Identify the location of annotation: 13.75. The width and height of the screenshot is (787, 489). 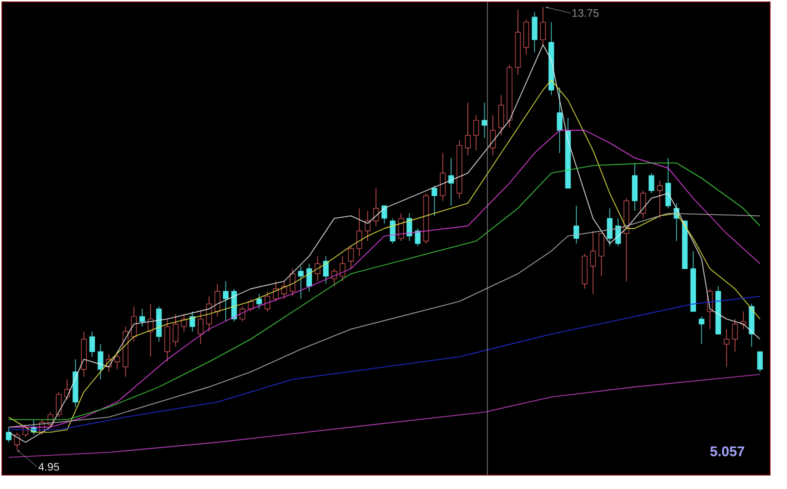
(585, 13).